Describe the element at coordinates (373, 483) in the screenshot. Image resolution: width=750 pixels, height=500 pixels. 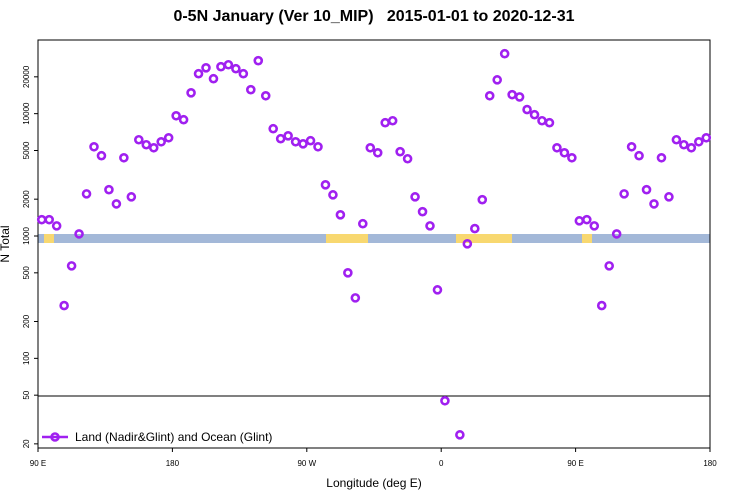
I see `x-axis-label: Longitude (deg E)` at that location.